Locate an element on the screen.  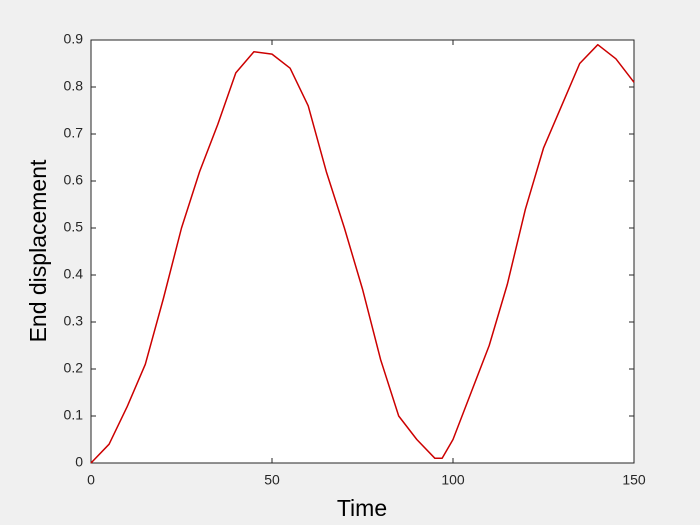
y-tick-label: 0.9 is located at coordinates (74, 39).